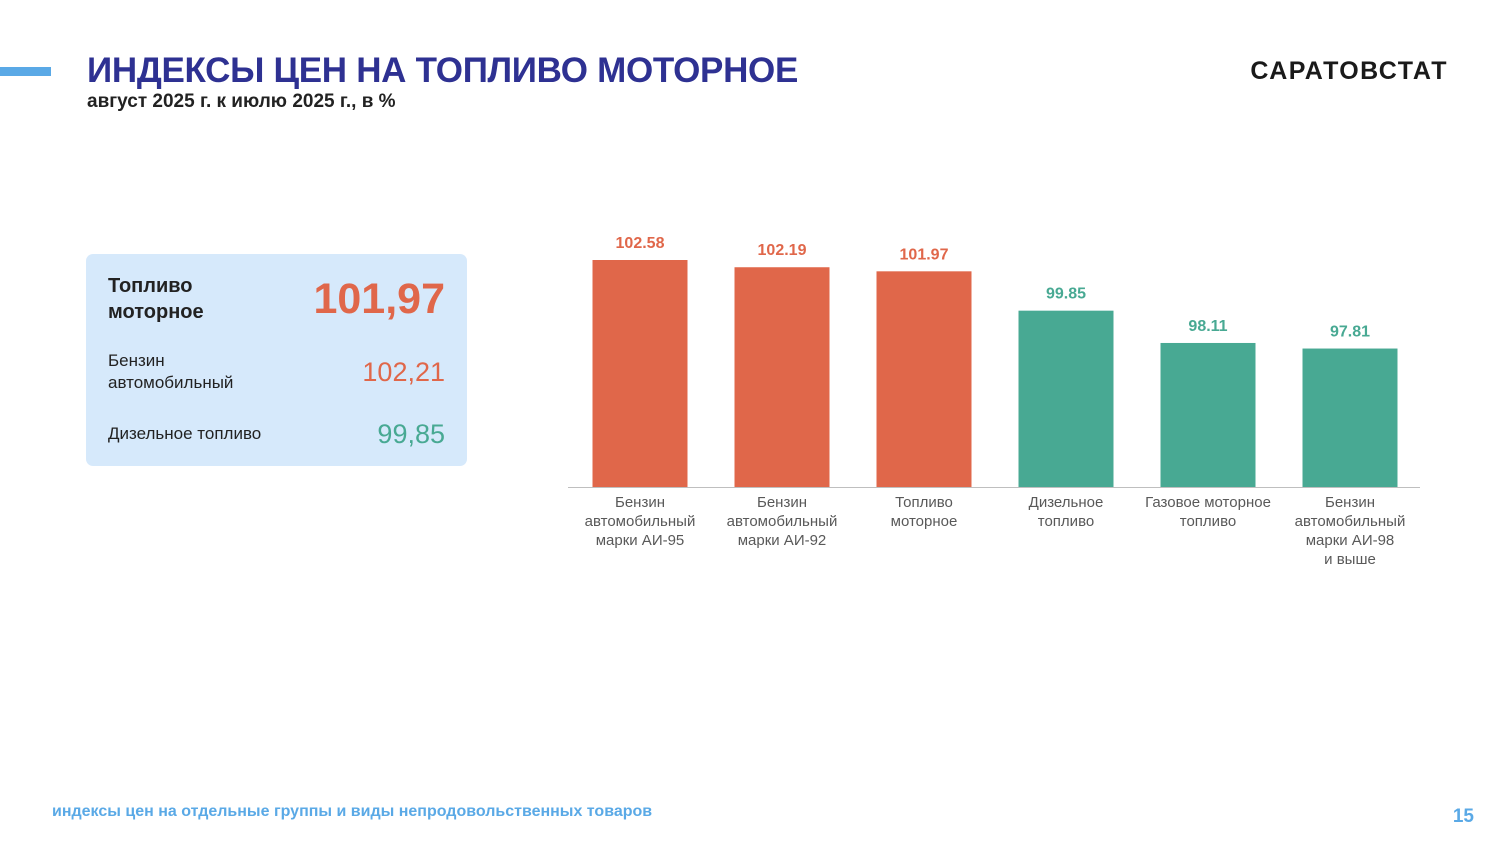 This screenshot has width=1500, height=844. Describe the element at coordinates (1207, 326) in the screenshot. I see `data-label: 98.11` at that location.